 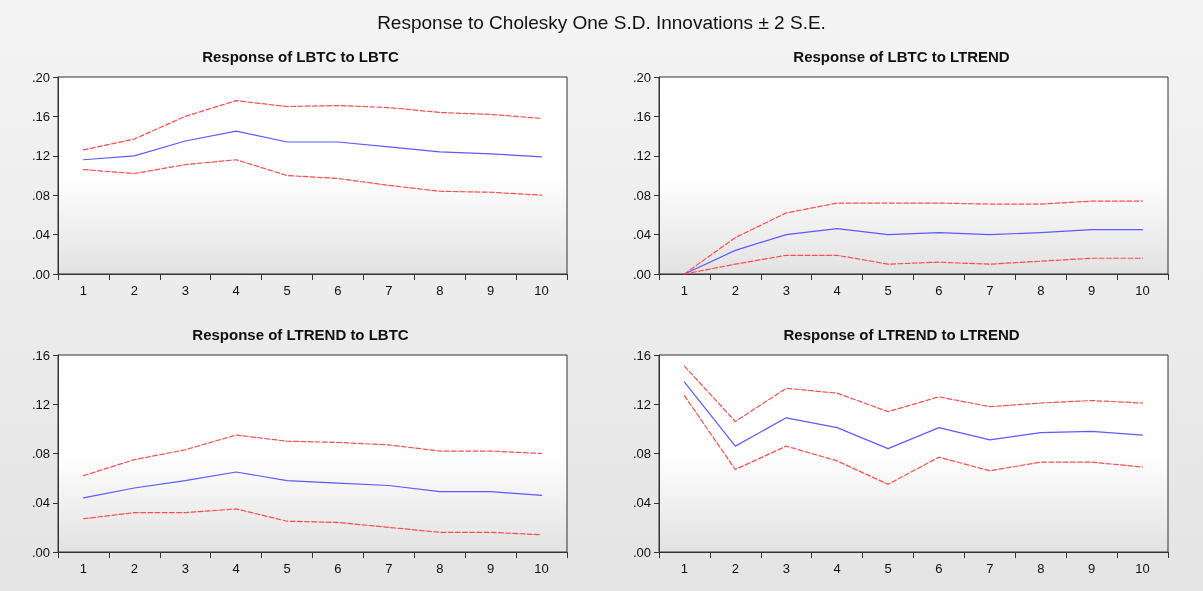 What do you see at coordinates (300, 334) in the screenshot?
I see `chart-title: Response of LTREND to LBTC` at bounding box center [300, 334].